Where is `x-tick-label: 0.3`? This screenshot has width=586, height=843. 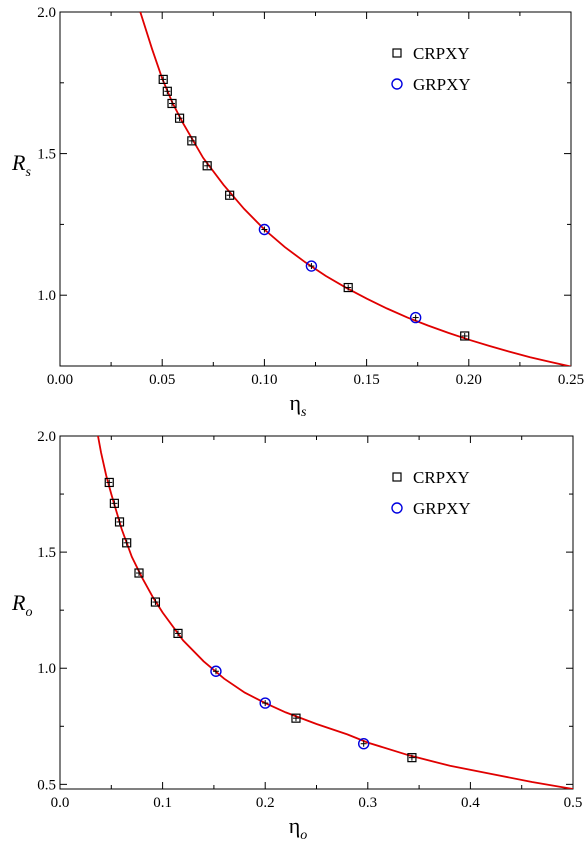 x-tick-label: 0.3 is located at coordinates (367, 803).